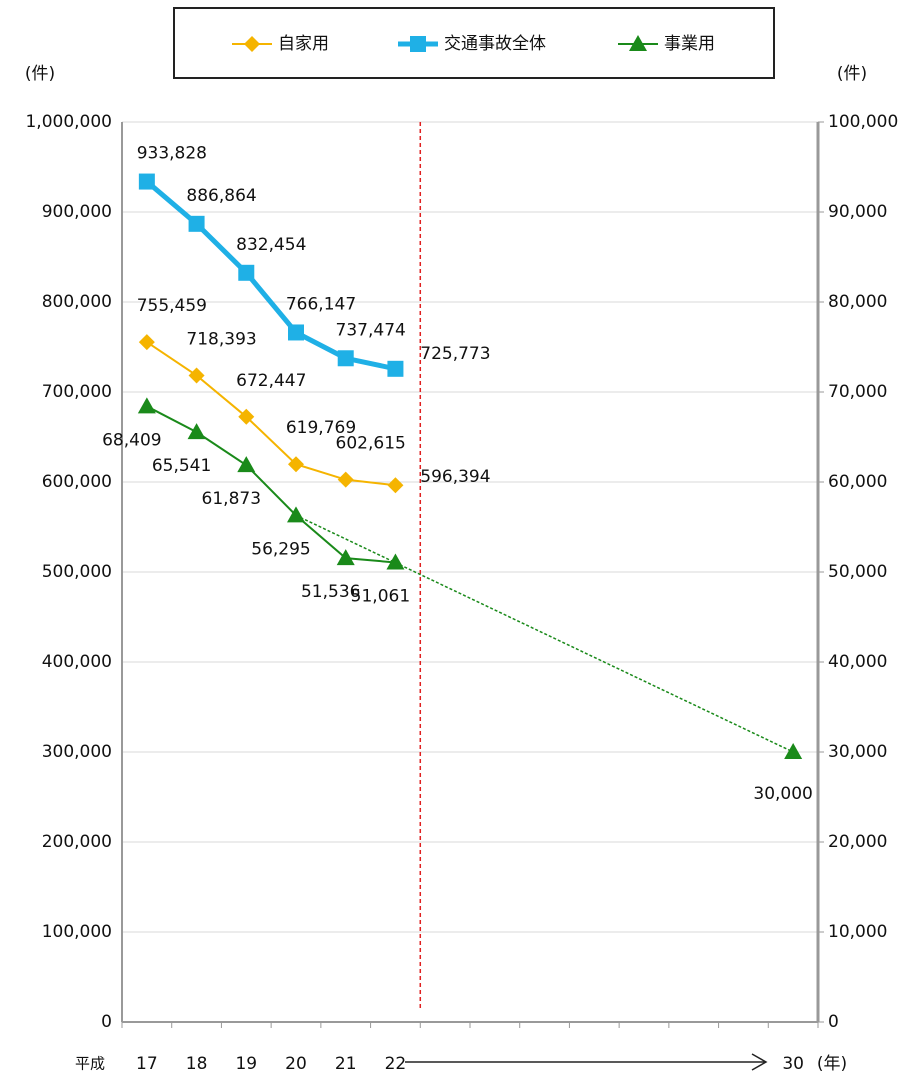  What do you see at coordinates (346, 1064) in the screenshot?
I see `x-tick-label: 21` at bounding box center [346, 1064].